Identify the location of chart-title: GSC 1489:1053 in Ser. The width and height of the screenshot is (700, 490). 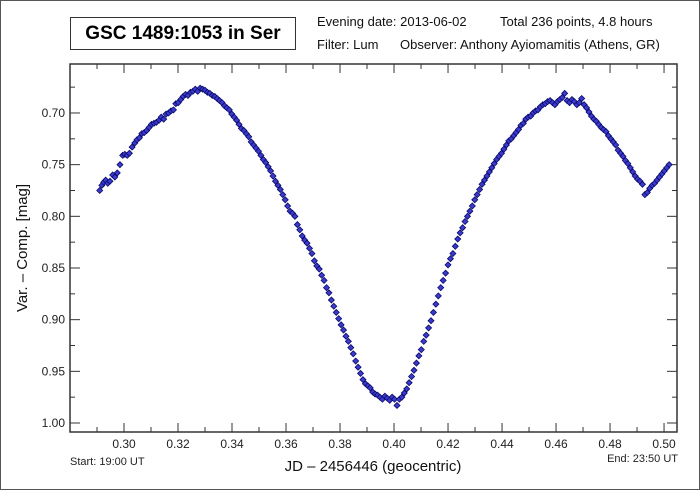
(183, 33).